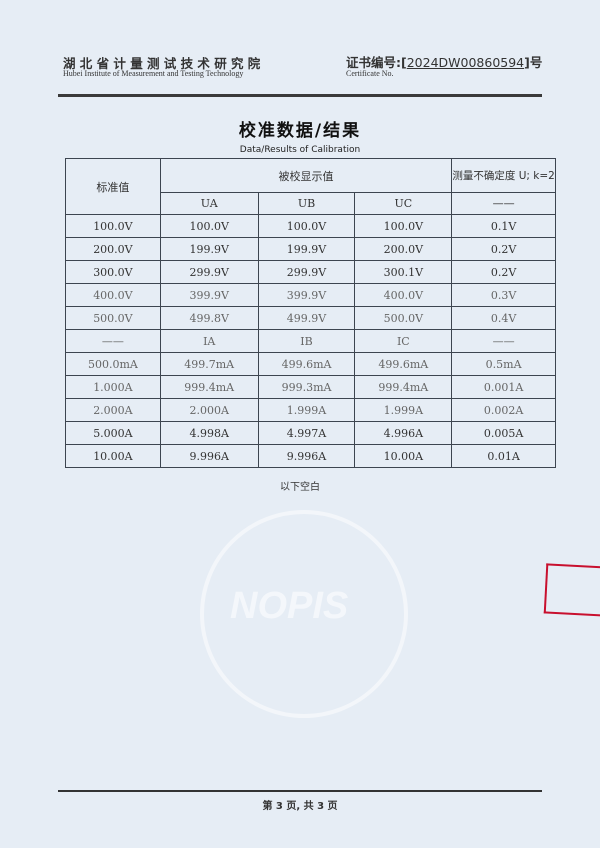  Describe the element at coordinates (113, 387) in the screenshot. I see `table-cell: 1.000A` at that location.